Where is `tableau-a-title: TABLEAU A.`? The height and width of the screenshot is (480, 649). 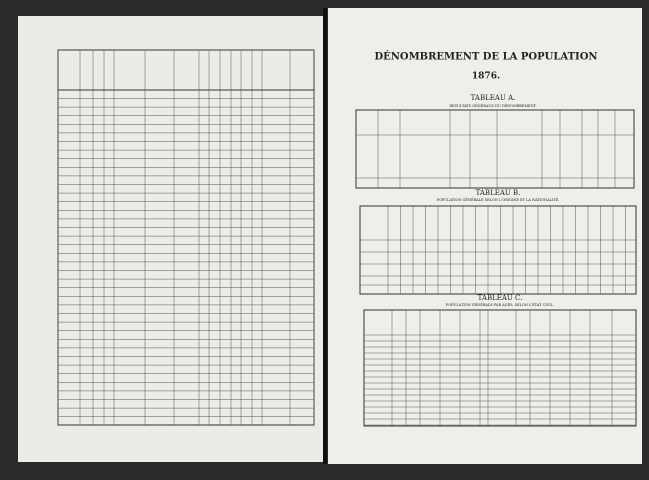
tableau-a-title: TABLEAU A. is located at coordinates (493, 98).